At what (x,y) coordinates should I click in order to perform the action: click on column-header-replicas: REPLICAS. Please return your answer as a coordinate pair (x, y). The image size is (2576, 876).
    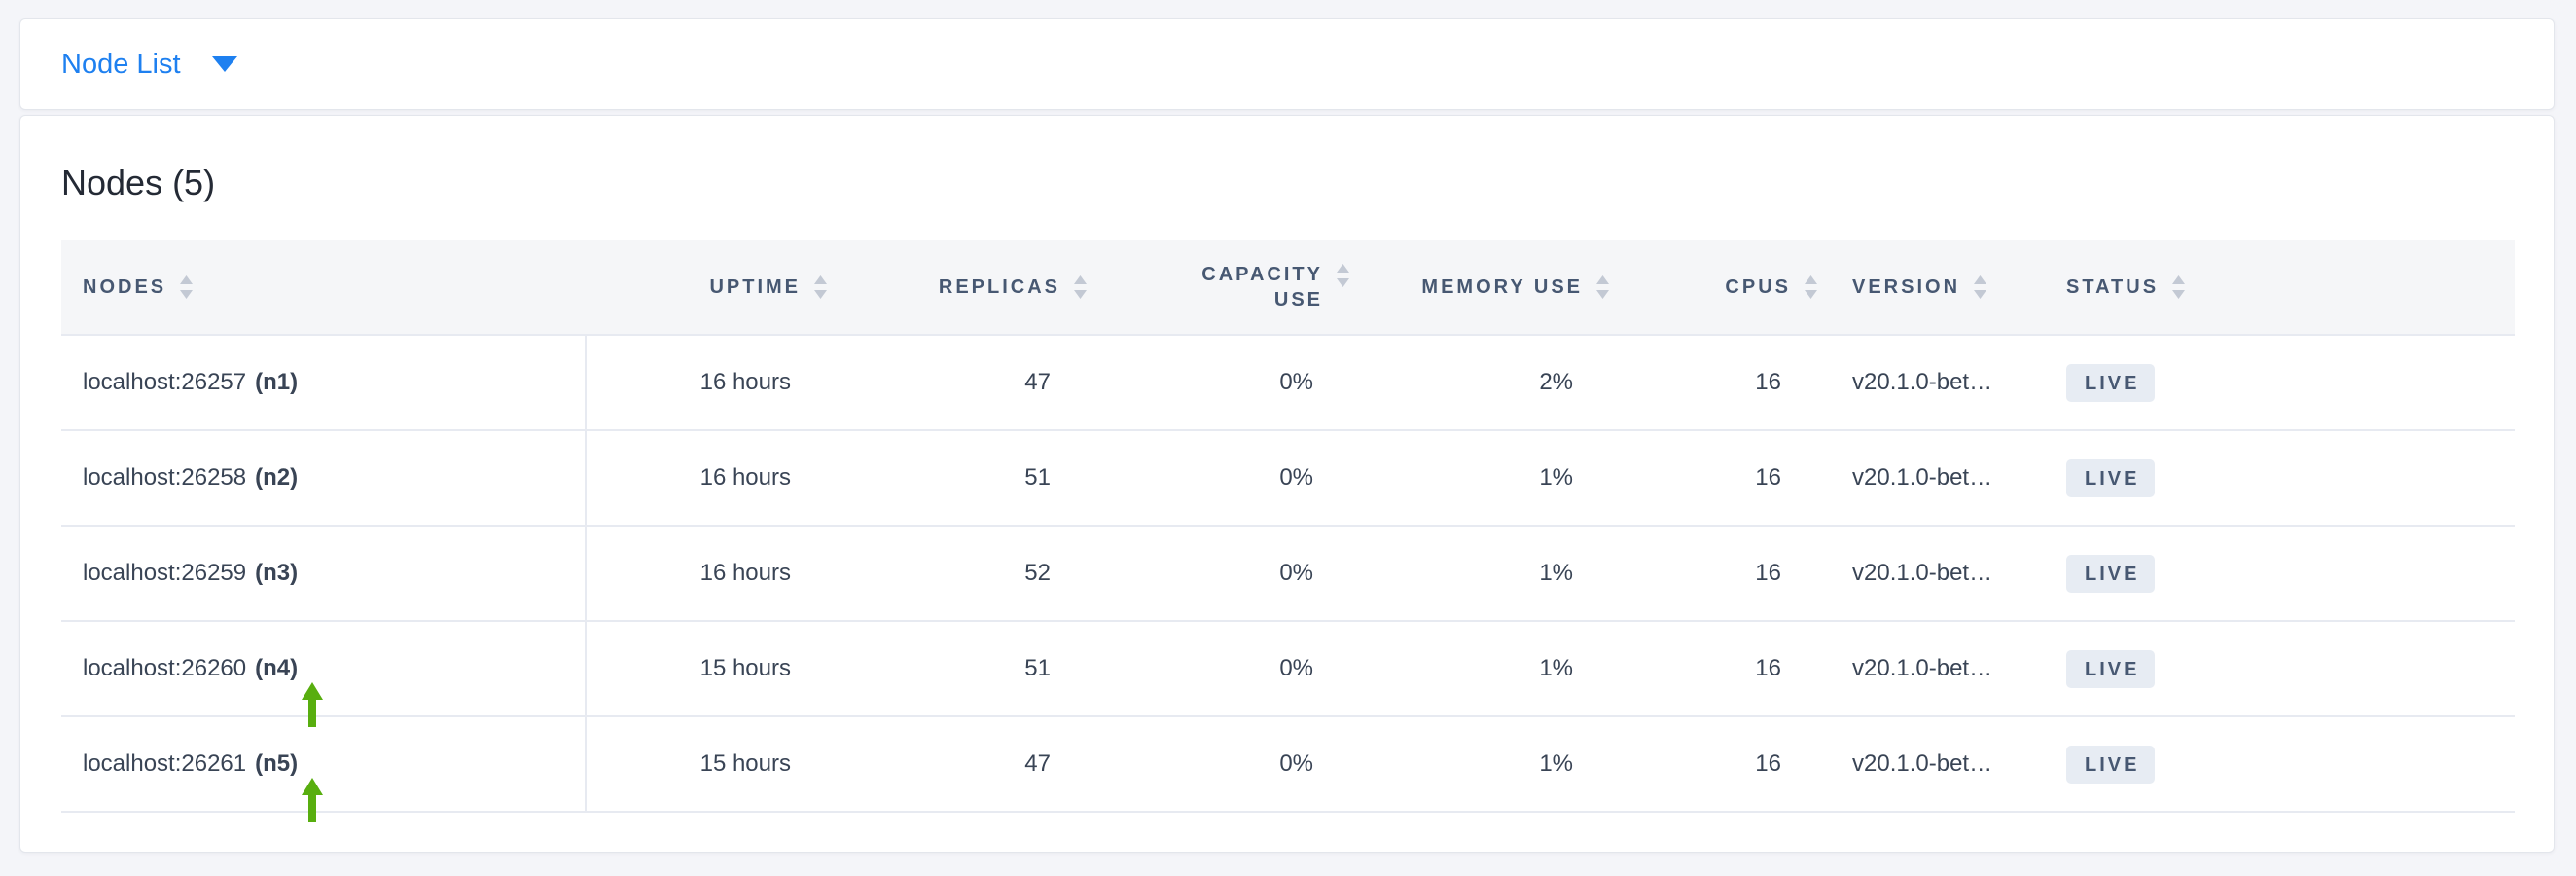
    Looking at the image, I should click on (958, 287).